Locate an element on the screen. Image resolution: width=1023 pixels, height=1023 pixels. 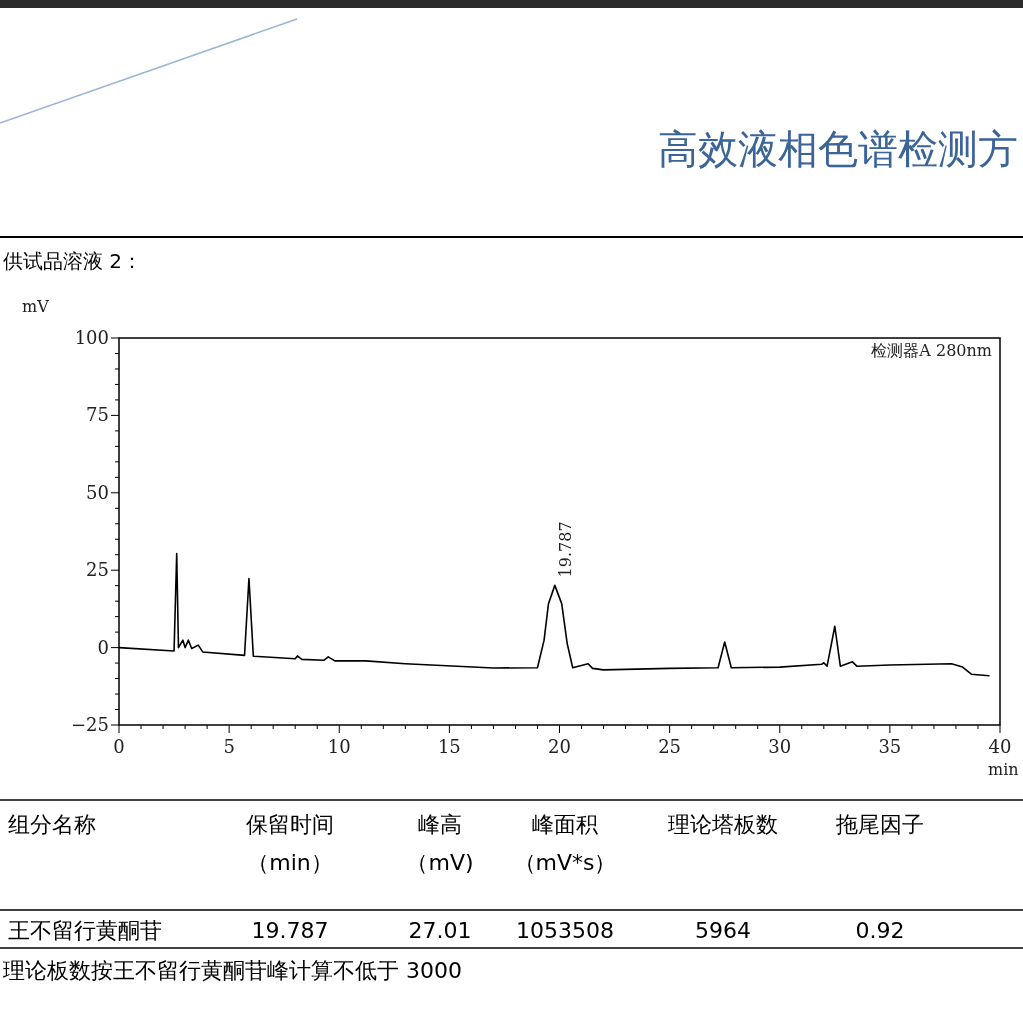
x-tick-label: 30 is located at coordinates (780, 746).